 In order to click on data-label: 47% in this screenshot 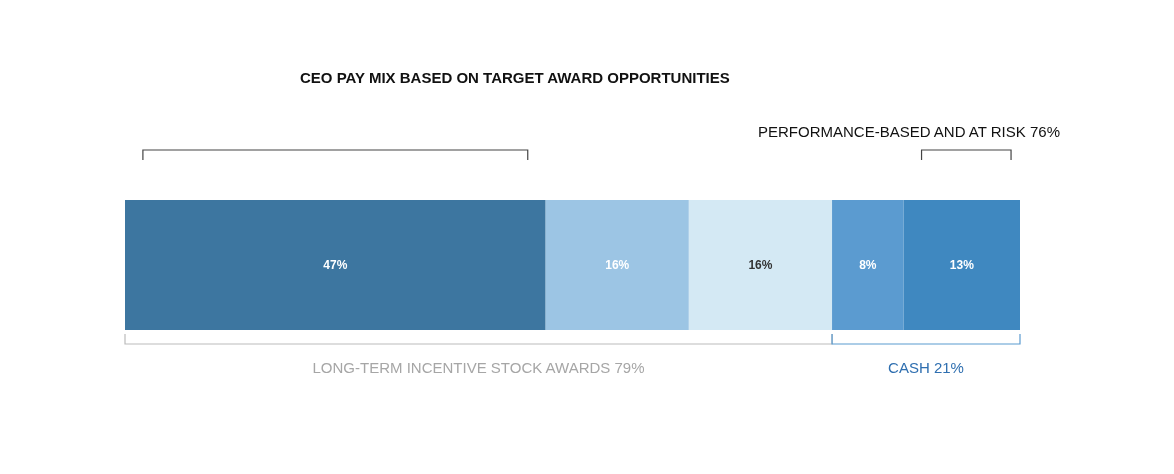, I will do `click(335, 265)`.